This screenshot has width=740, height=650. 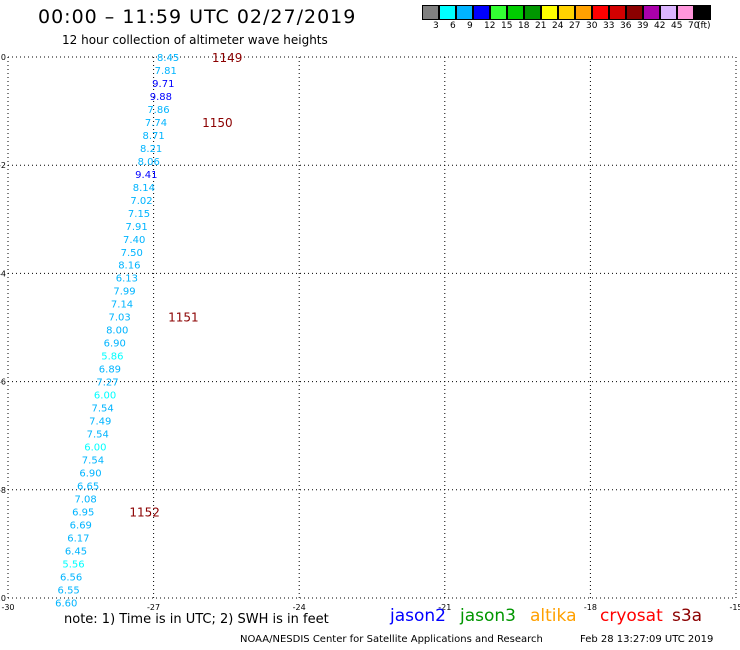 I want to click on time-label: 1149, so click(x=227, y=58).